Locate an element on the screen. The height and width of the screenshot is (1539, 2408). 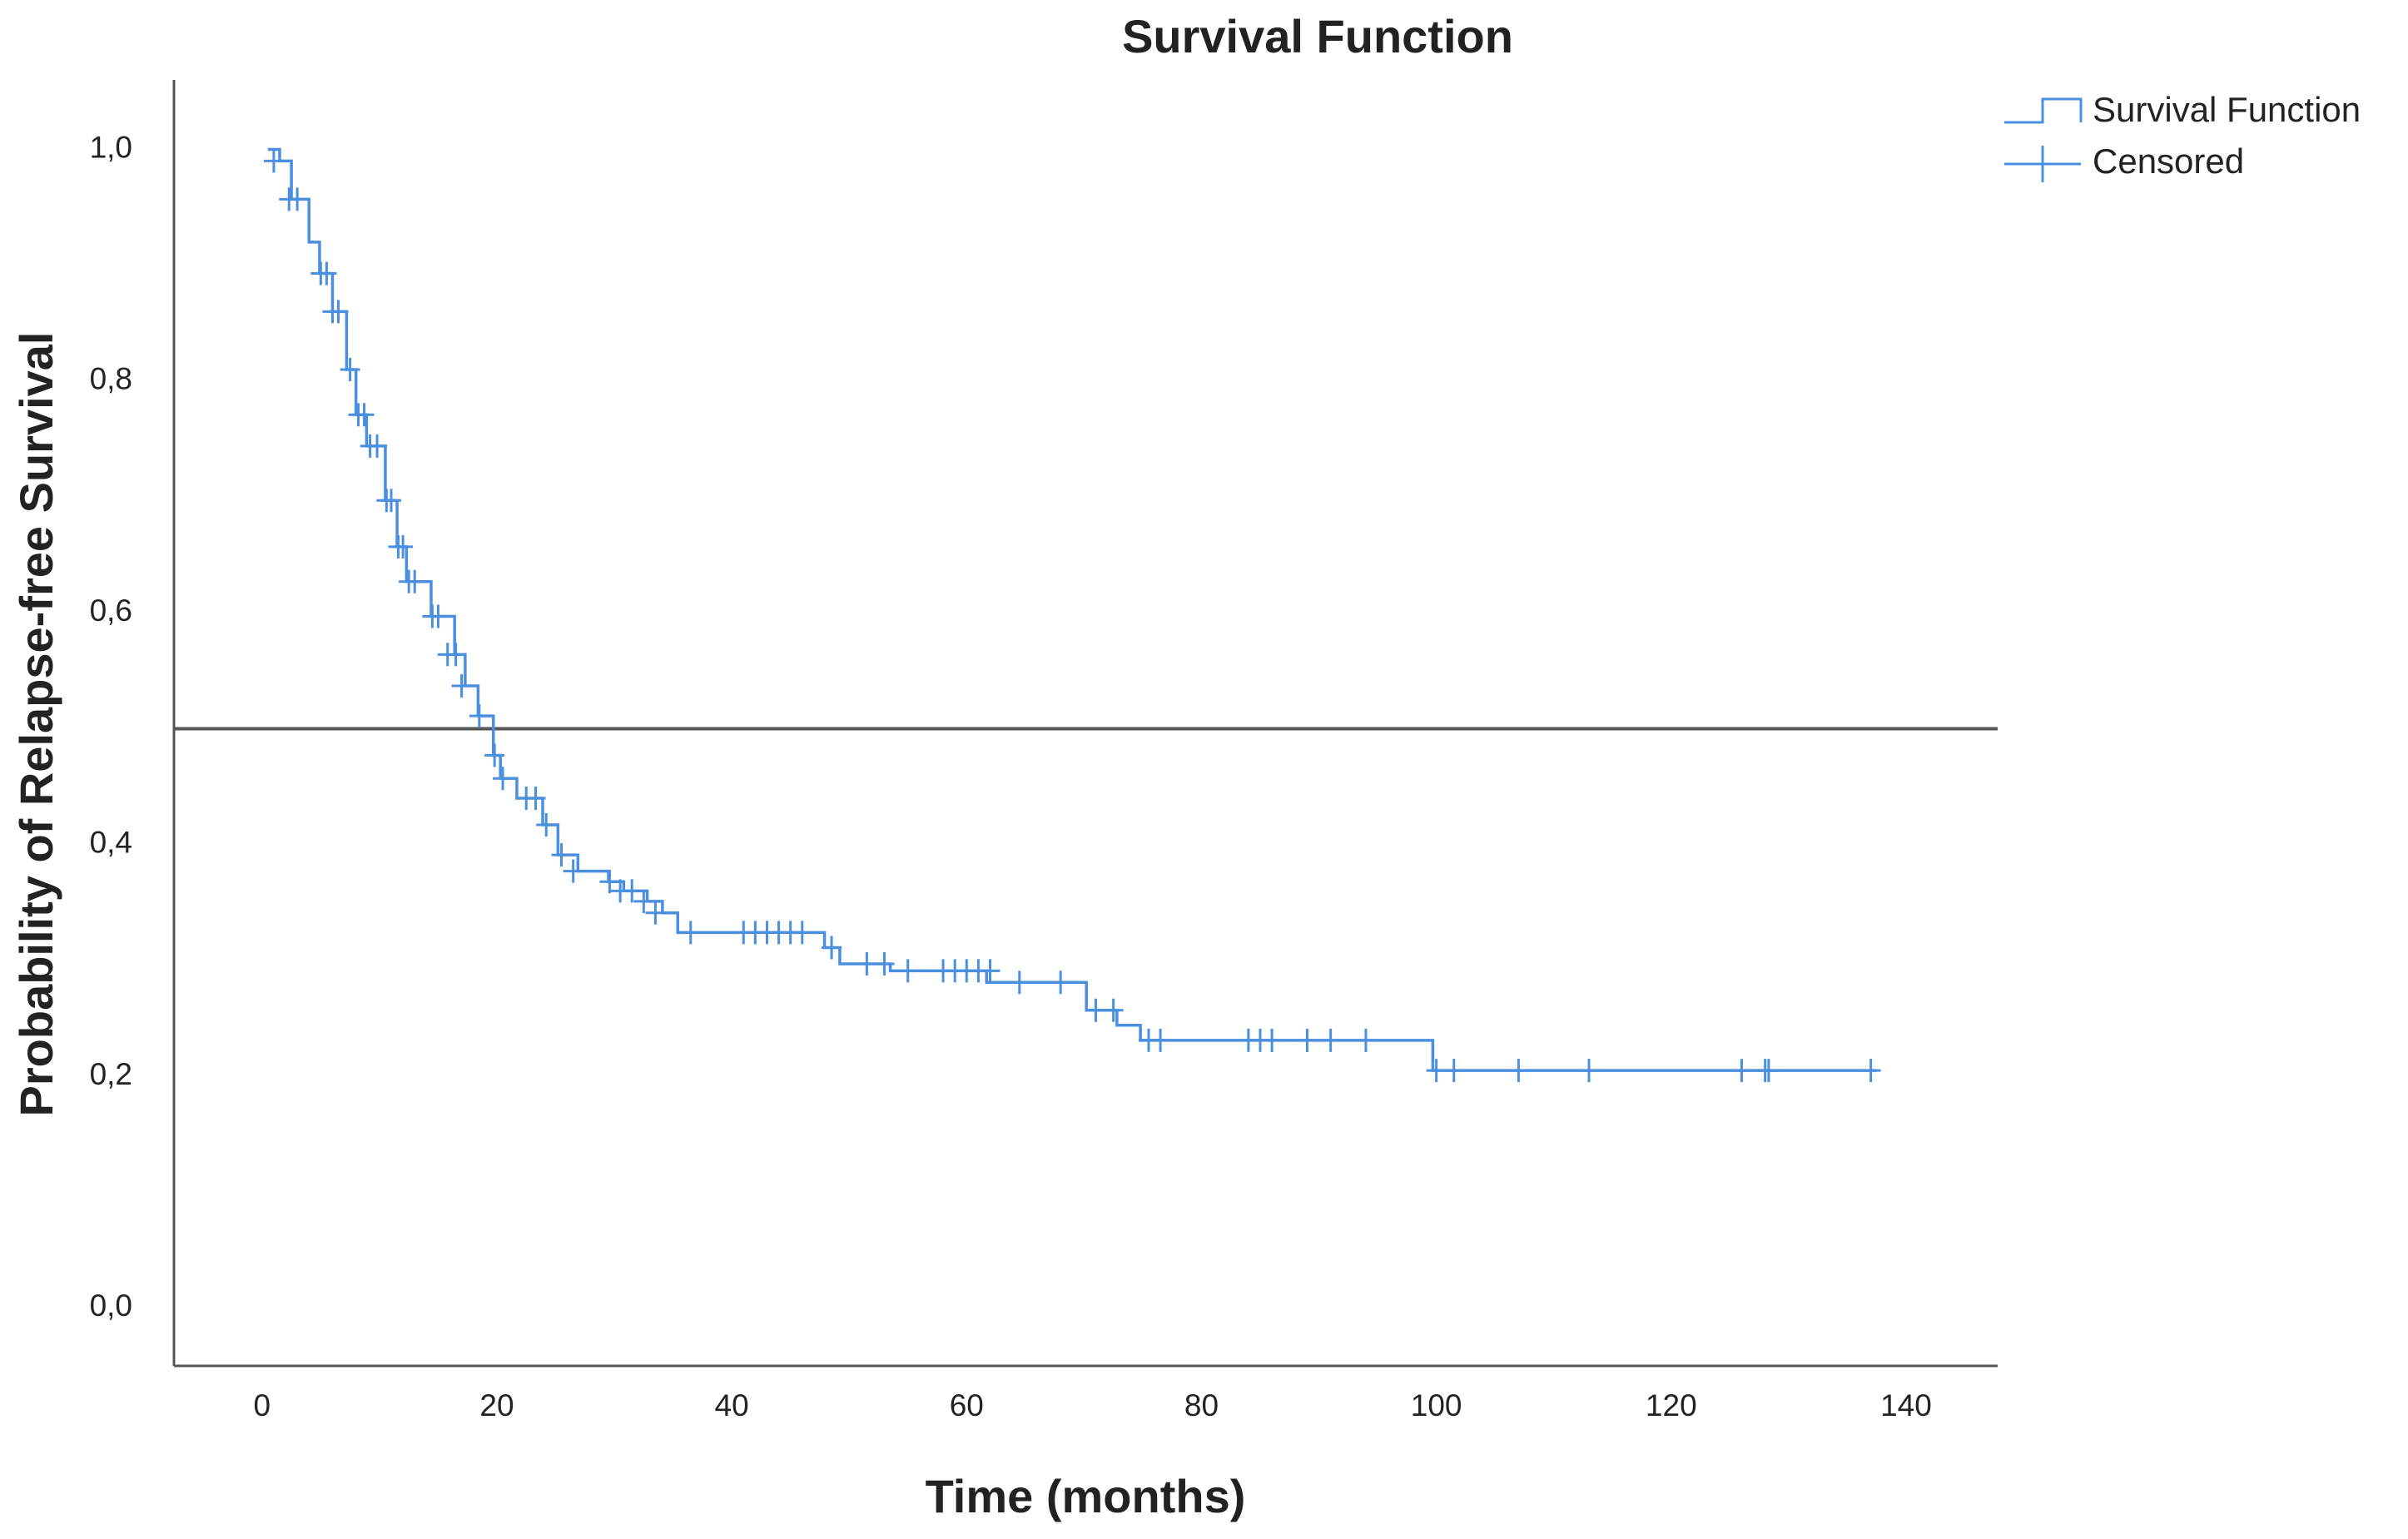
chart-title: Survival Function is located at coordinates (1317, 36).